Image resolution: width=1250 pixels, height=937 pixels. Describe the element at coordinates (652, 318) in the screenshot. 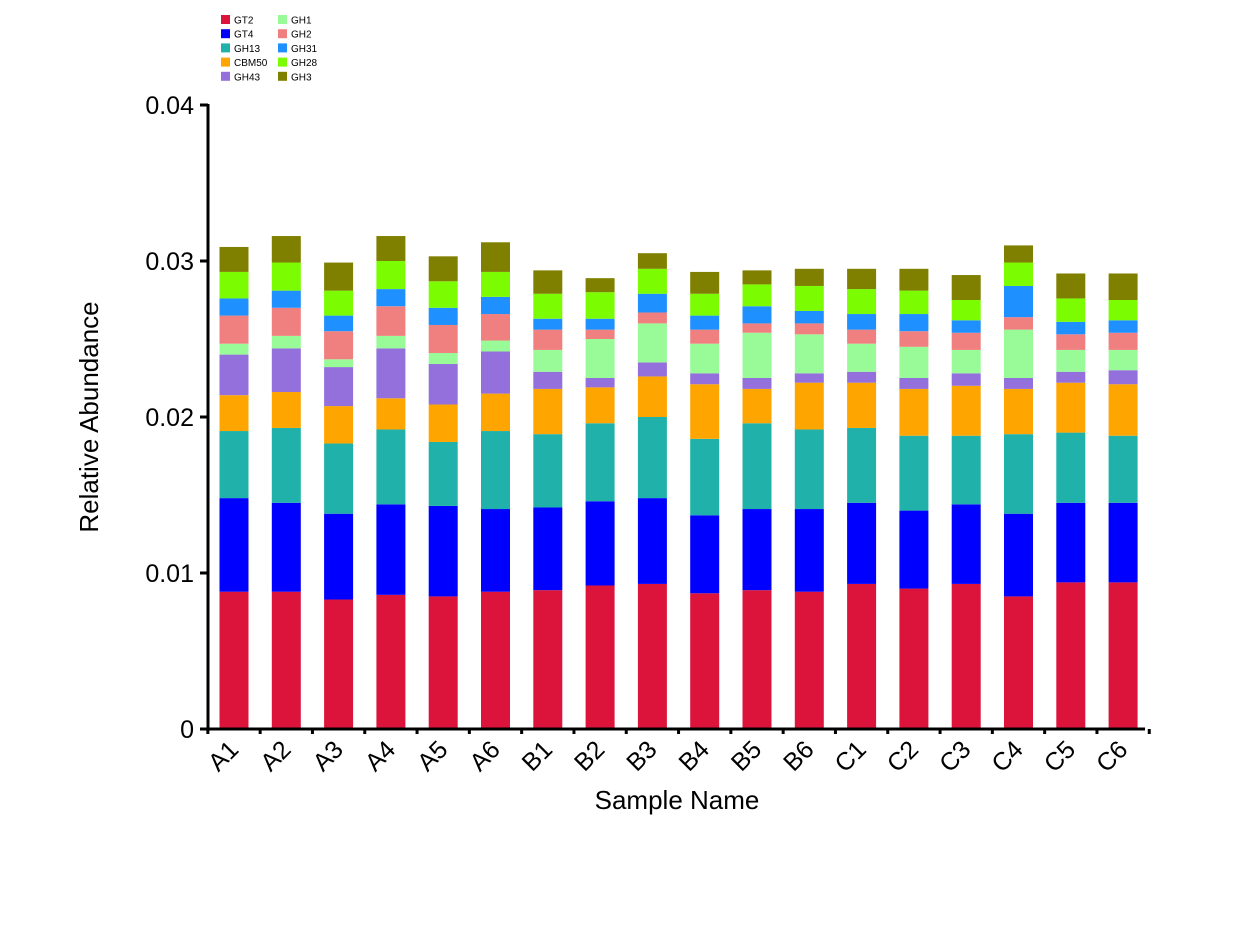

I see `bar-b3-gh2` at that location.